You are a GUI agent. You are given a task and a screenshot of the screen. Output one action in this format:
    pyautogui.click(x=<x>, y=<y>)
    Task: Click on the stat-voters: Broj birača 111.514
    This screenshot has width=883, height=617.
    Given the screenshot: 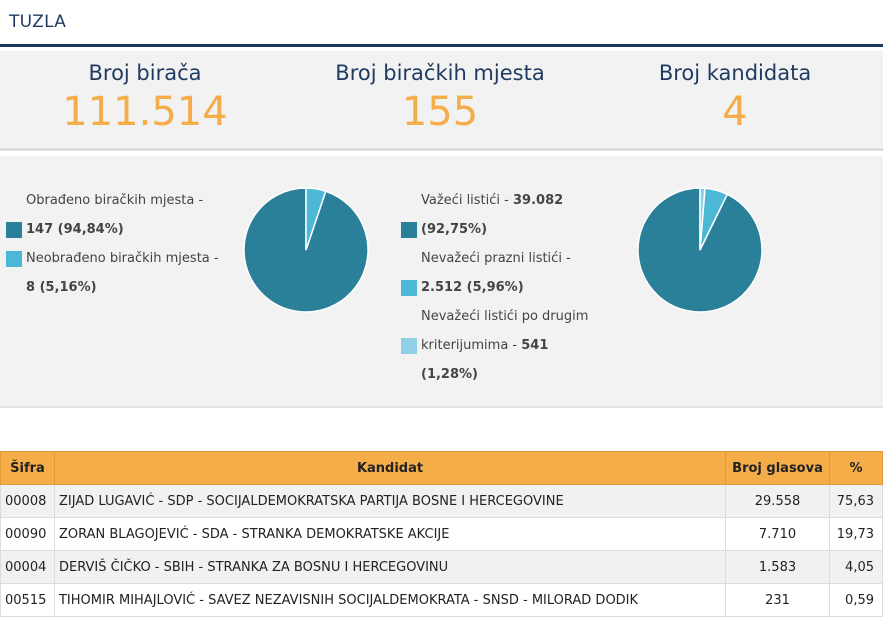 What is the action you would take?
    pyautogui.click(x=145, y=99)
    